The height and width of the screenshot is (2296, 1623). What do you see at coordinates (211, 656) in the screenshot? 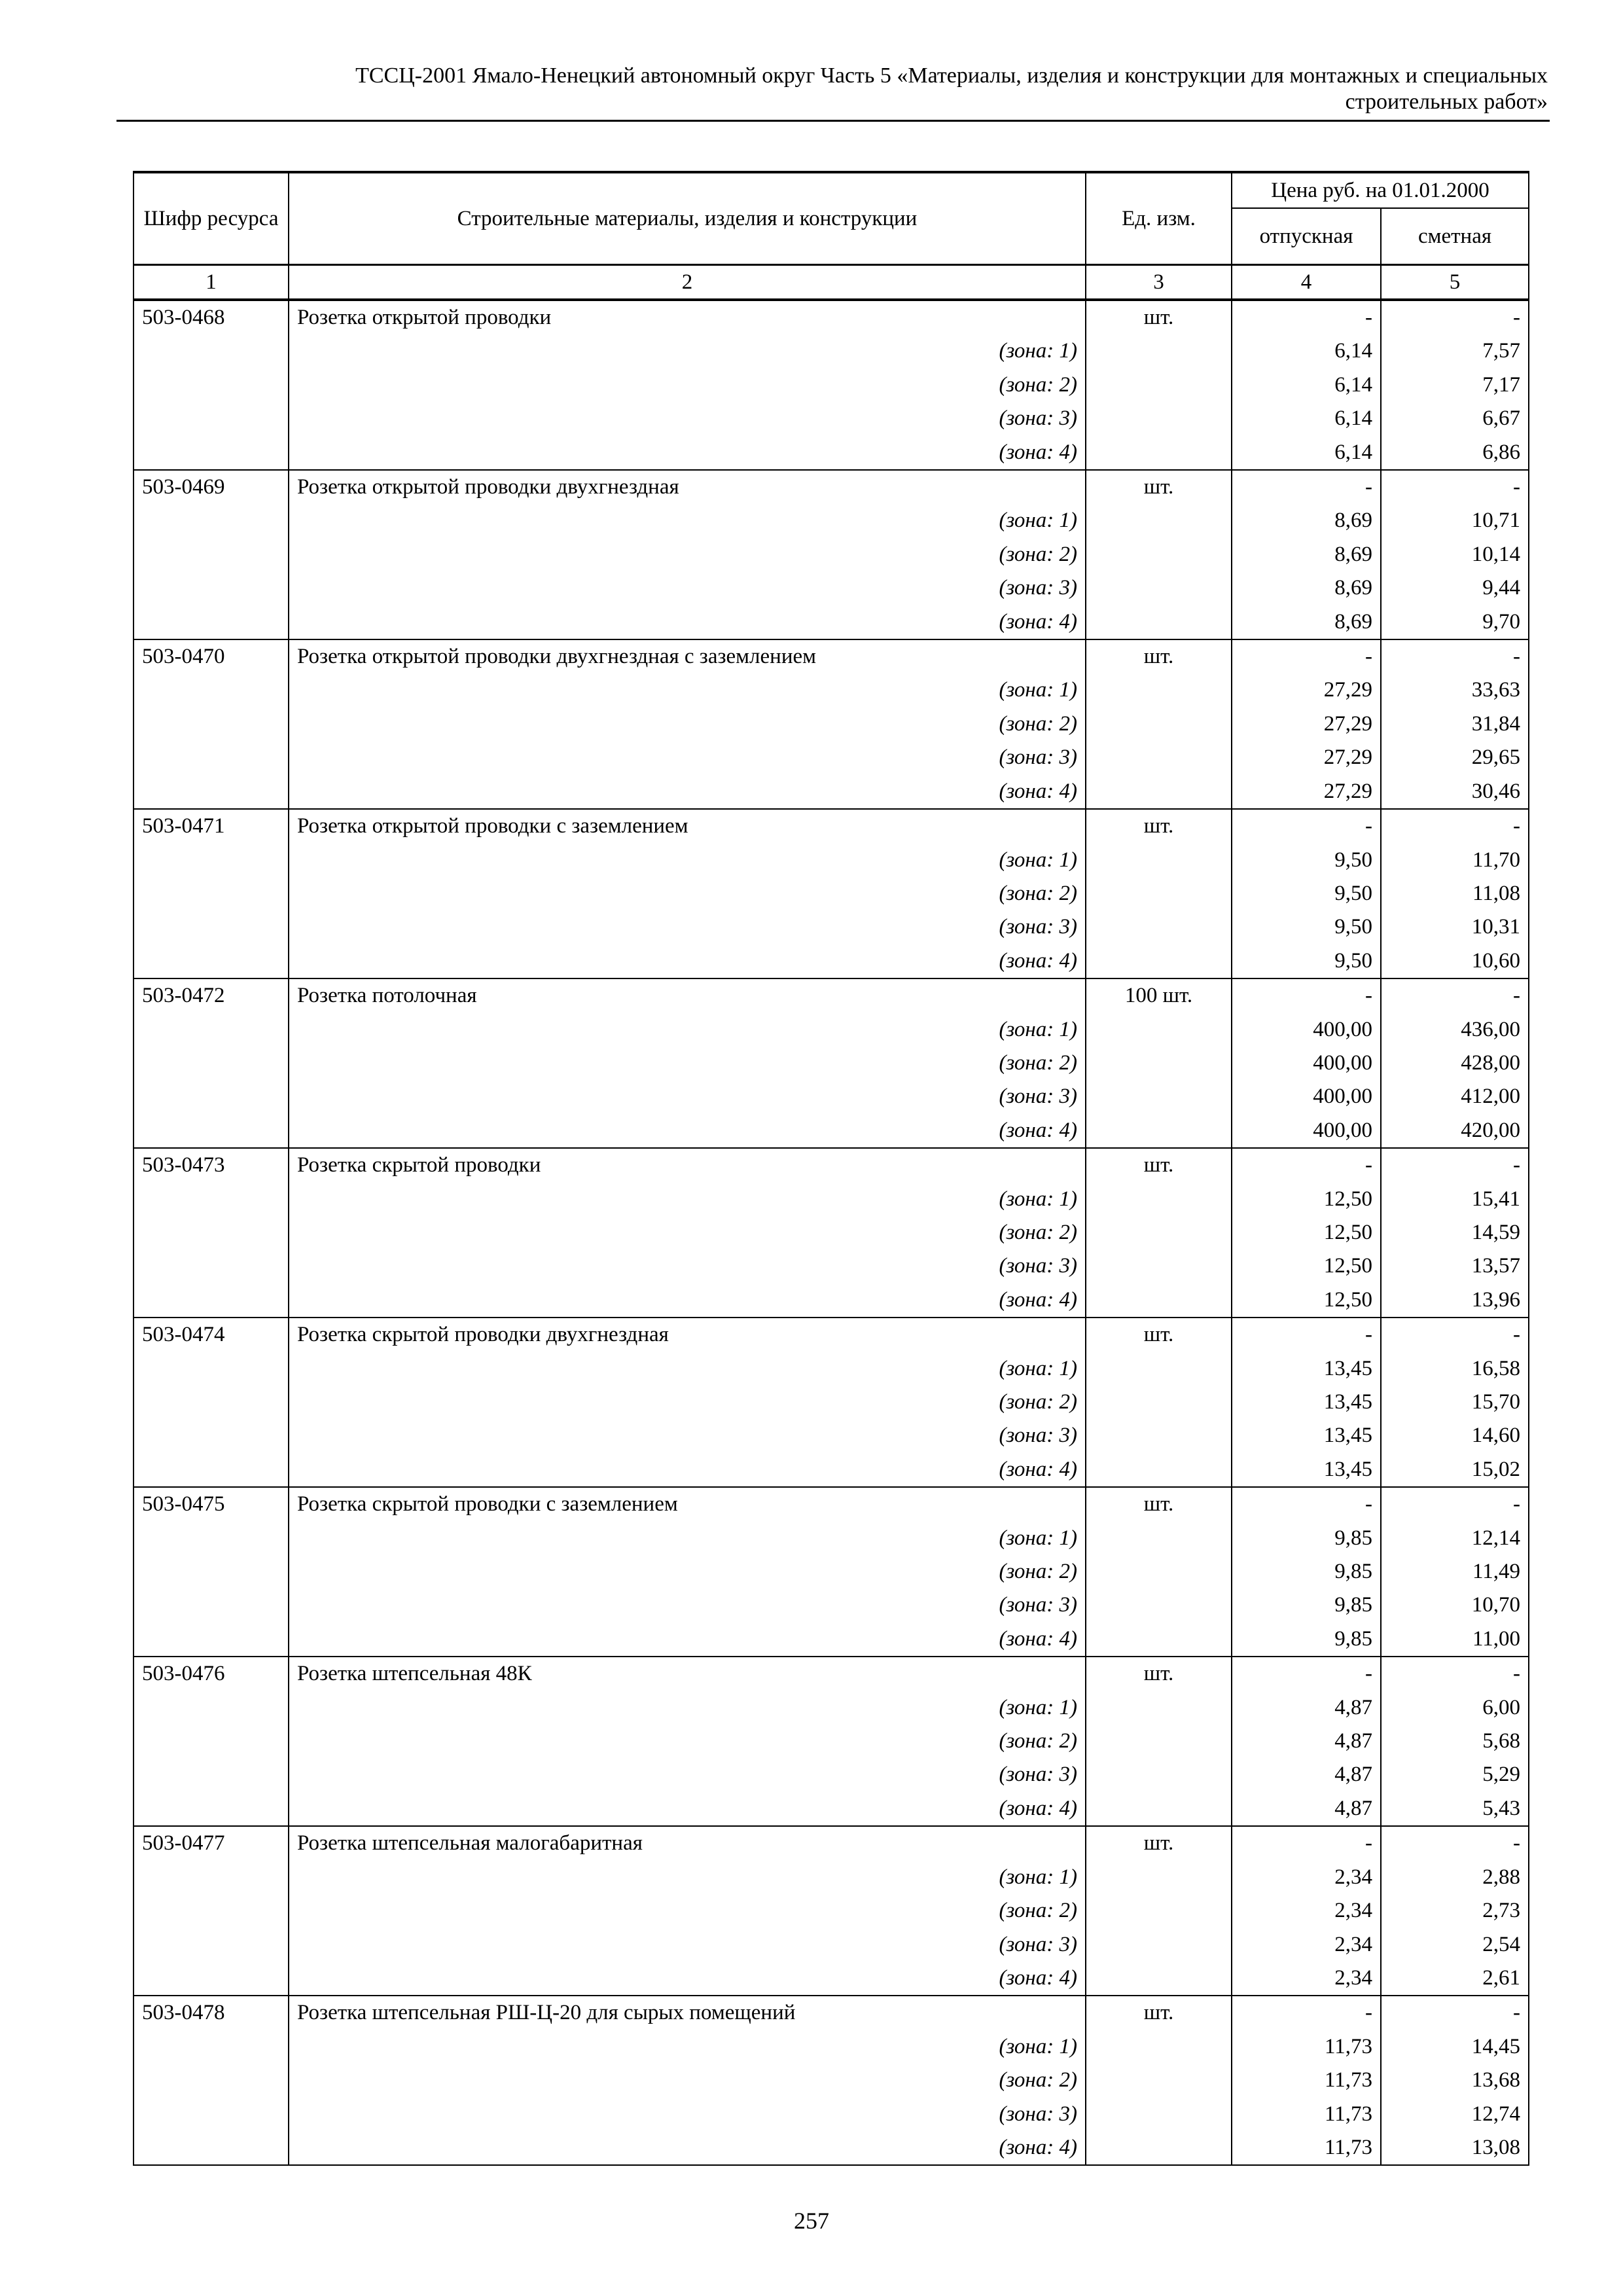
I see `resource-code: 503-0470` at bounding box center [211, 656].